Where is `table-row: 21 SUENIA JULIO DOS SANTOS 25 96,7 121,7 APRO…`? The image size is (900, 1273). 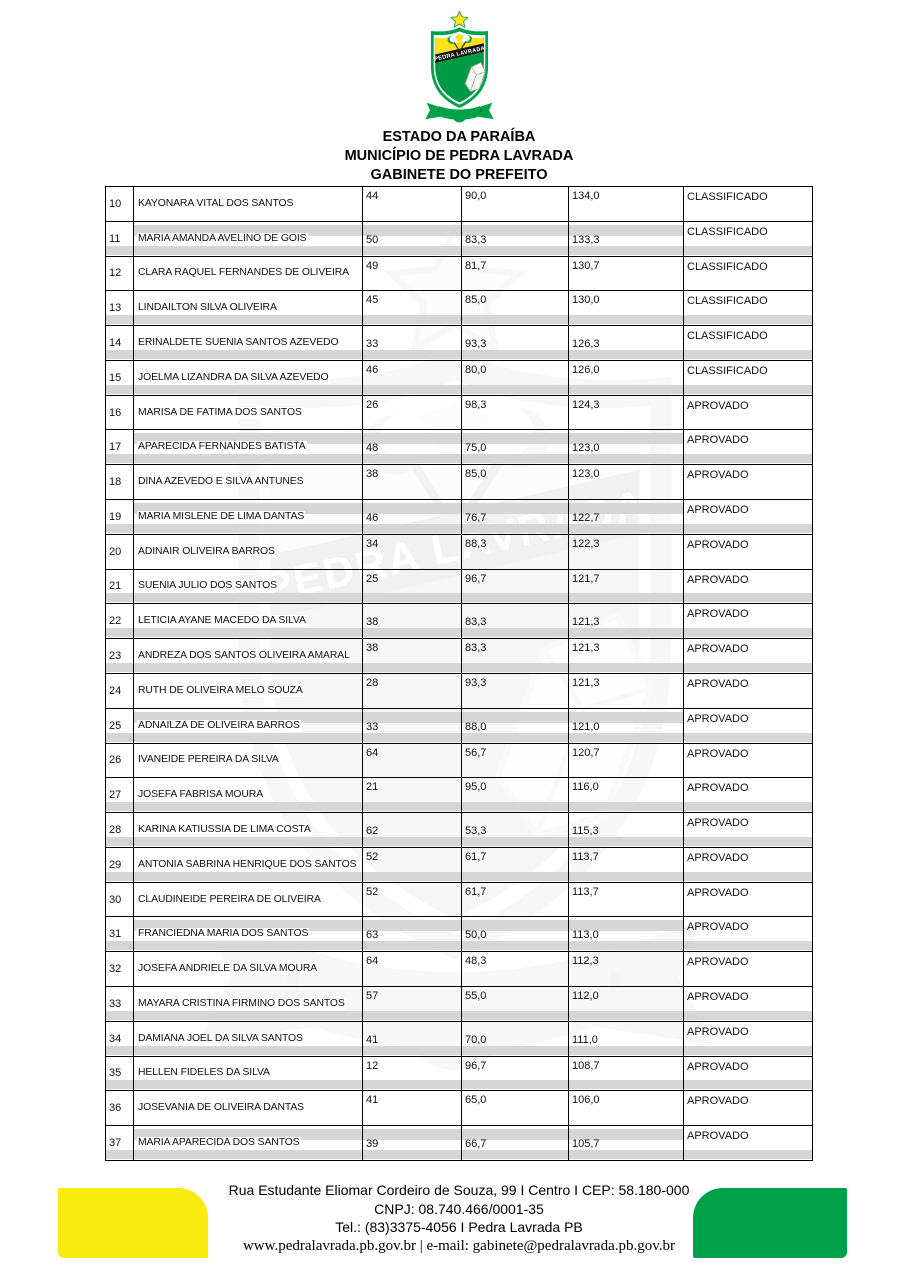
table-row: 21 SUENIA JULIO DOS SANTOS 25 96,7 121,7 APRO… is located at coordinates (459, 587).